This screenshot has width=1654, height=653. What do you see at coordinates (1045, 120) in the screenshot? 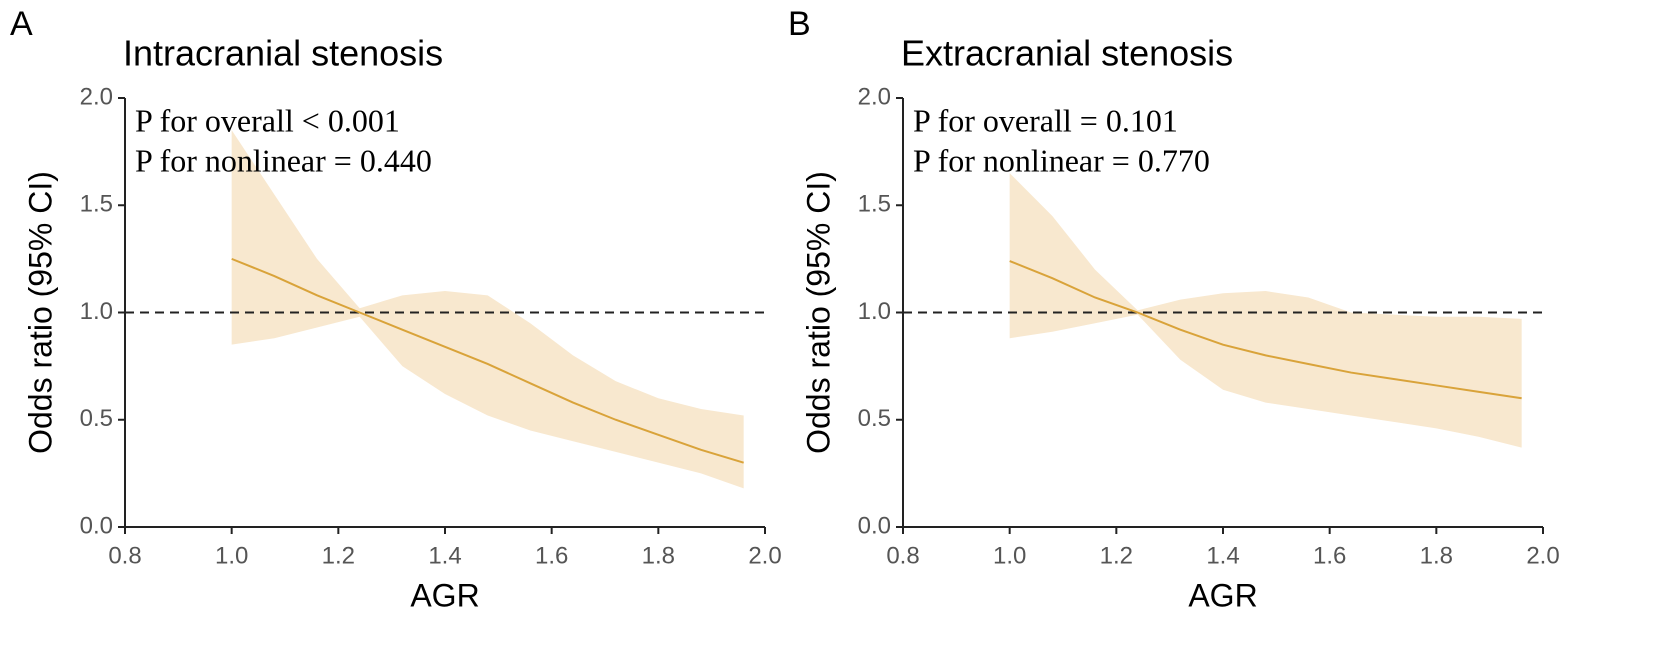
I see `annotation: P for overall = 0.101` at bounding box center [1045, 120].